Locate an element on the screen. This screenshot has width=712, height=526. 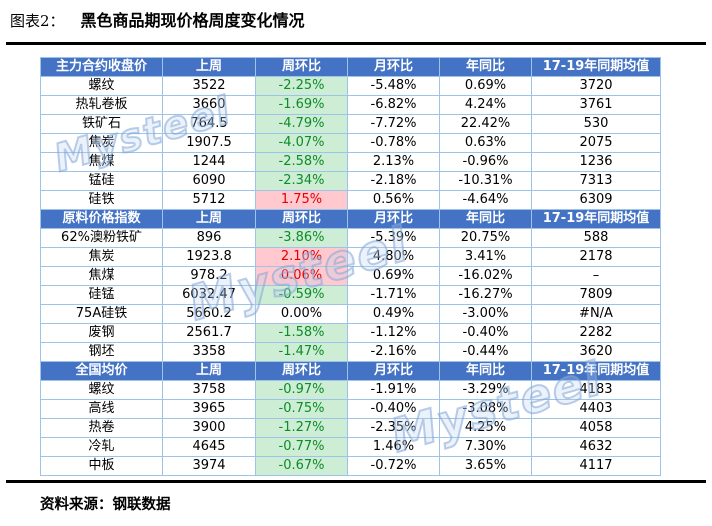
table-row: 钢坯 3358 -1.47% -2.16% -0.44% 3620 is located at coordinates (350, 352).